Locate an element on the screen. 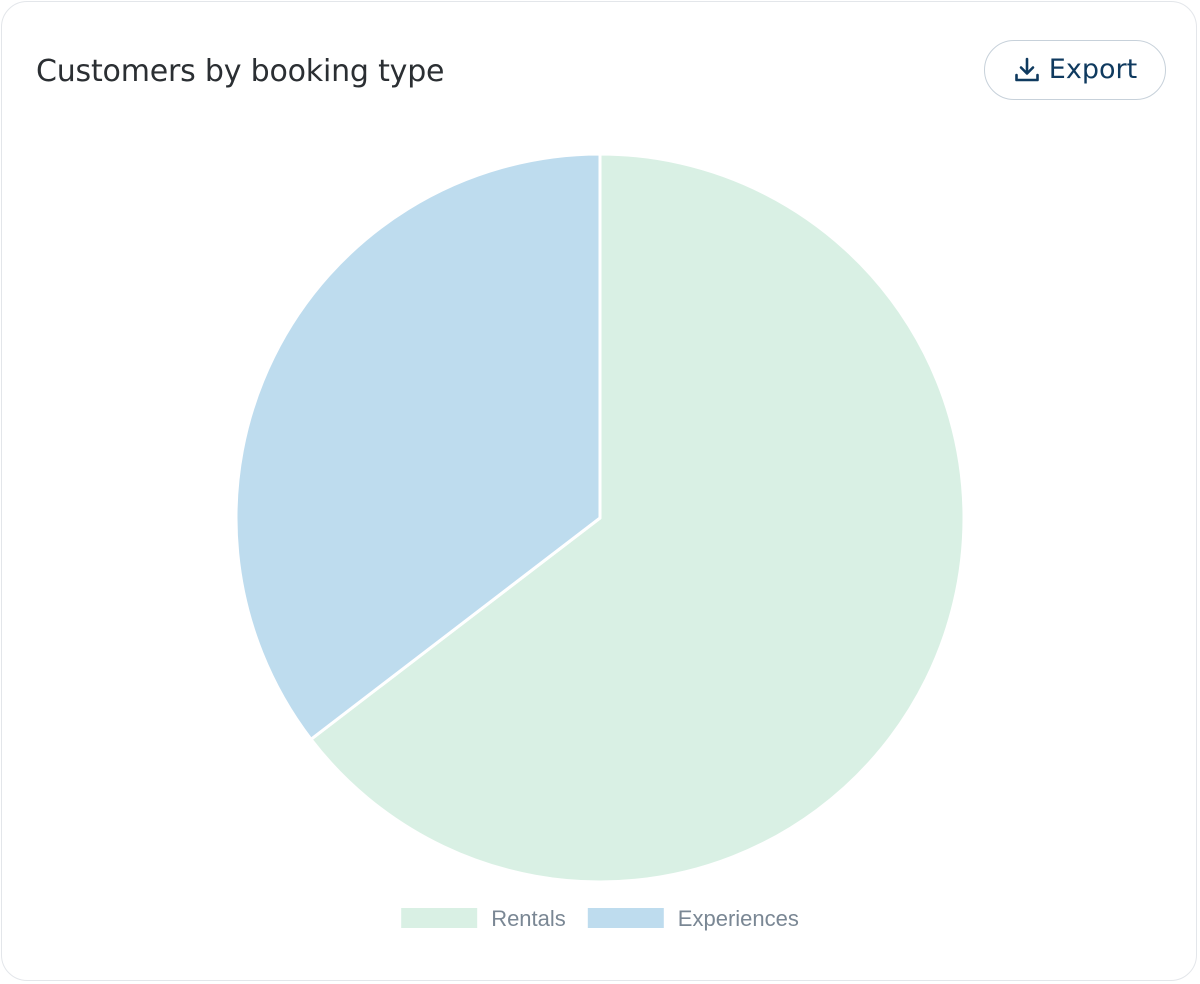 The image size is (1200, 984). legend-swatch-experiences is located at coordinates (625, 918).